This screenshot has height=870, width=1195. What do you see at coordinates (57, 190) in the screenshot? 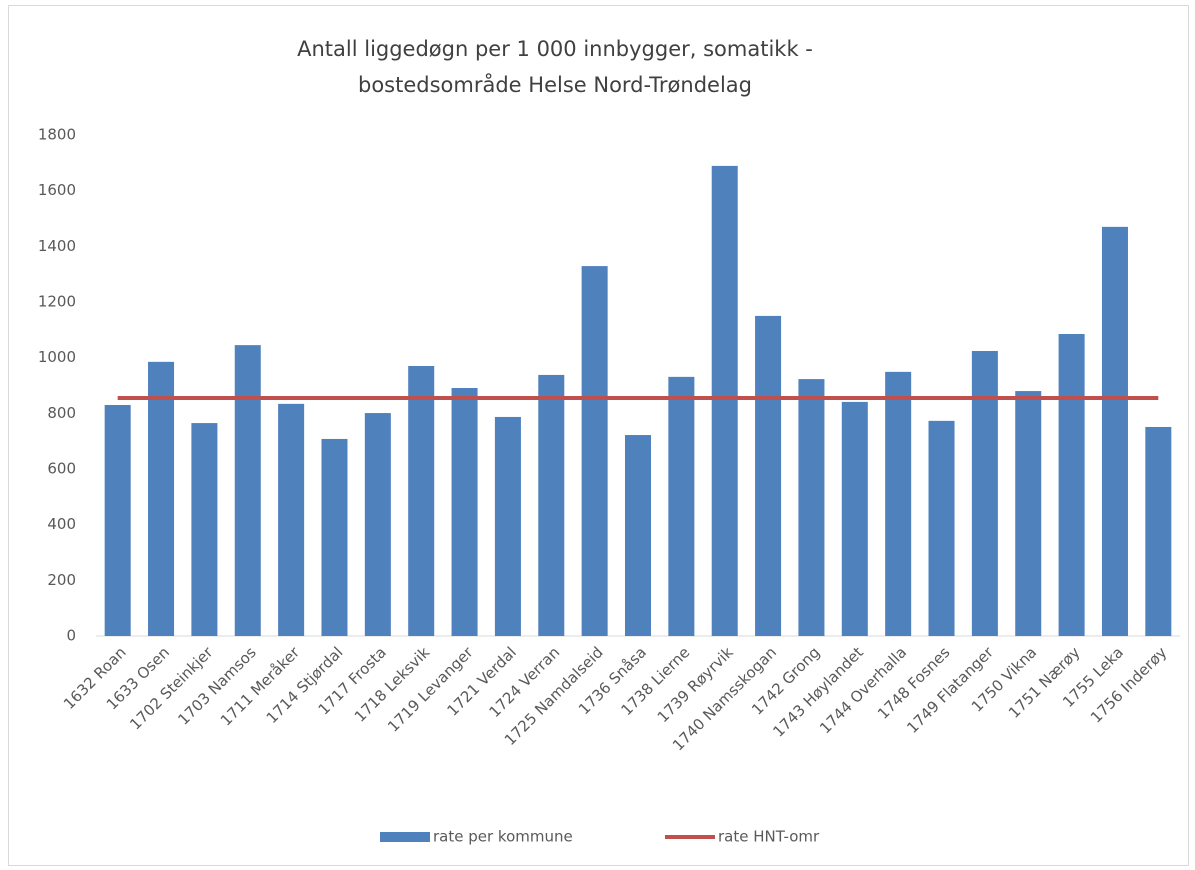
I see `y-tick-label: 1600` at bounding box center [57, 190].